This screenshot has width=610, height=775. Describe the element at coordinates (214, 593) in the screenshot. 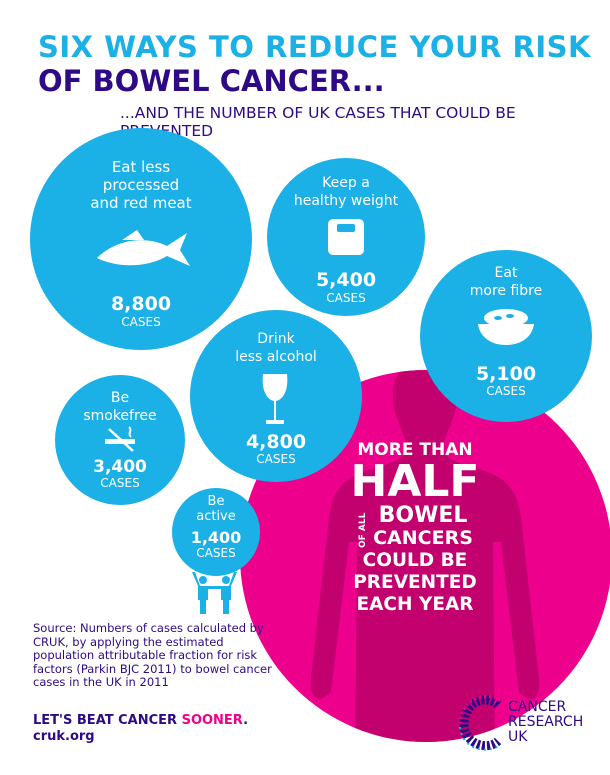

I see `people-cheering-icon` at that location.